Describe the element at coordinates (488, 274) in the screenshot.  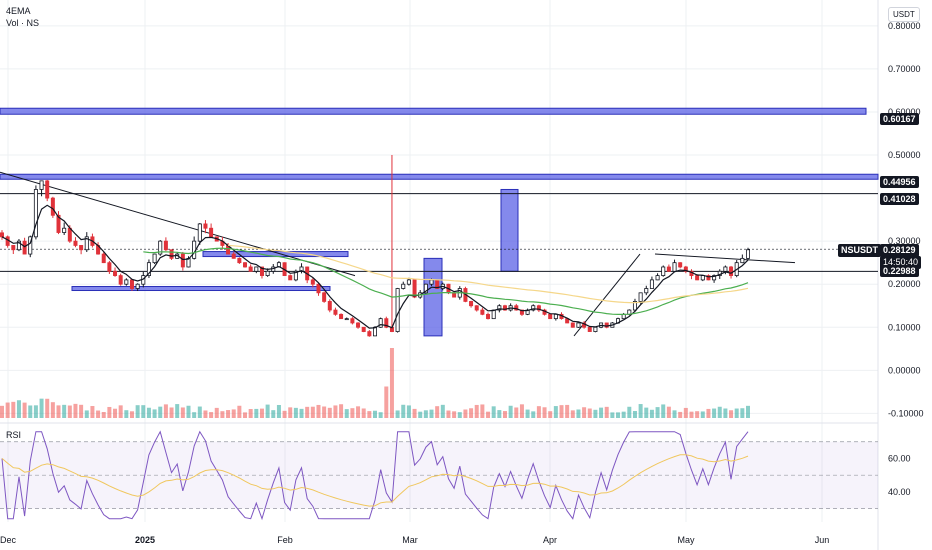
I see `ema-gold-line` at that location.